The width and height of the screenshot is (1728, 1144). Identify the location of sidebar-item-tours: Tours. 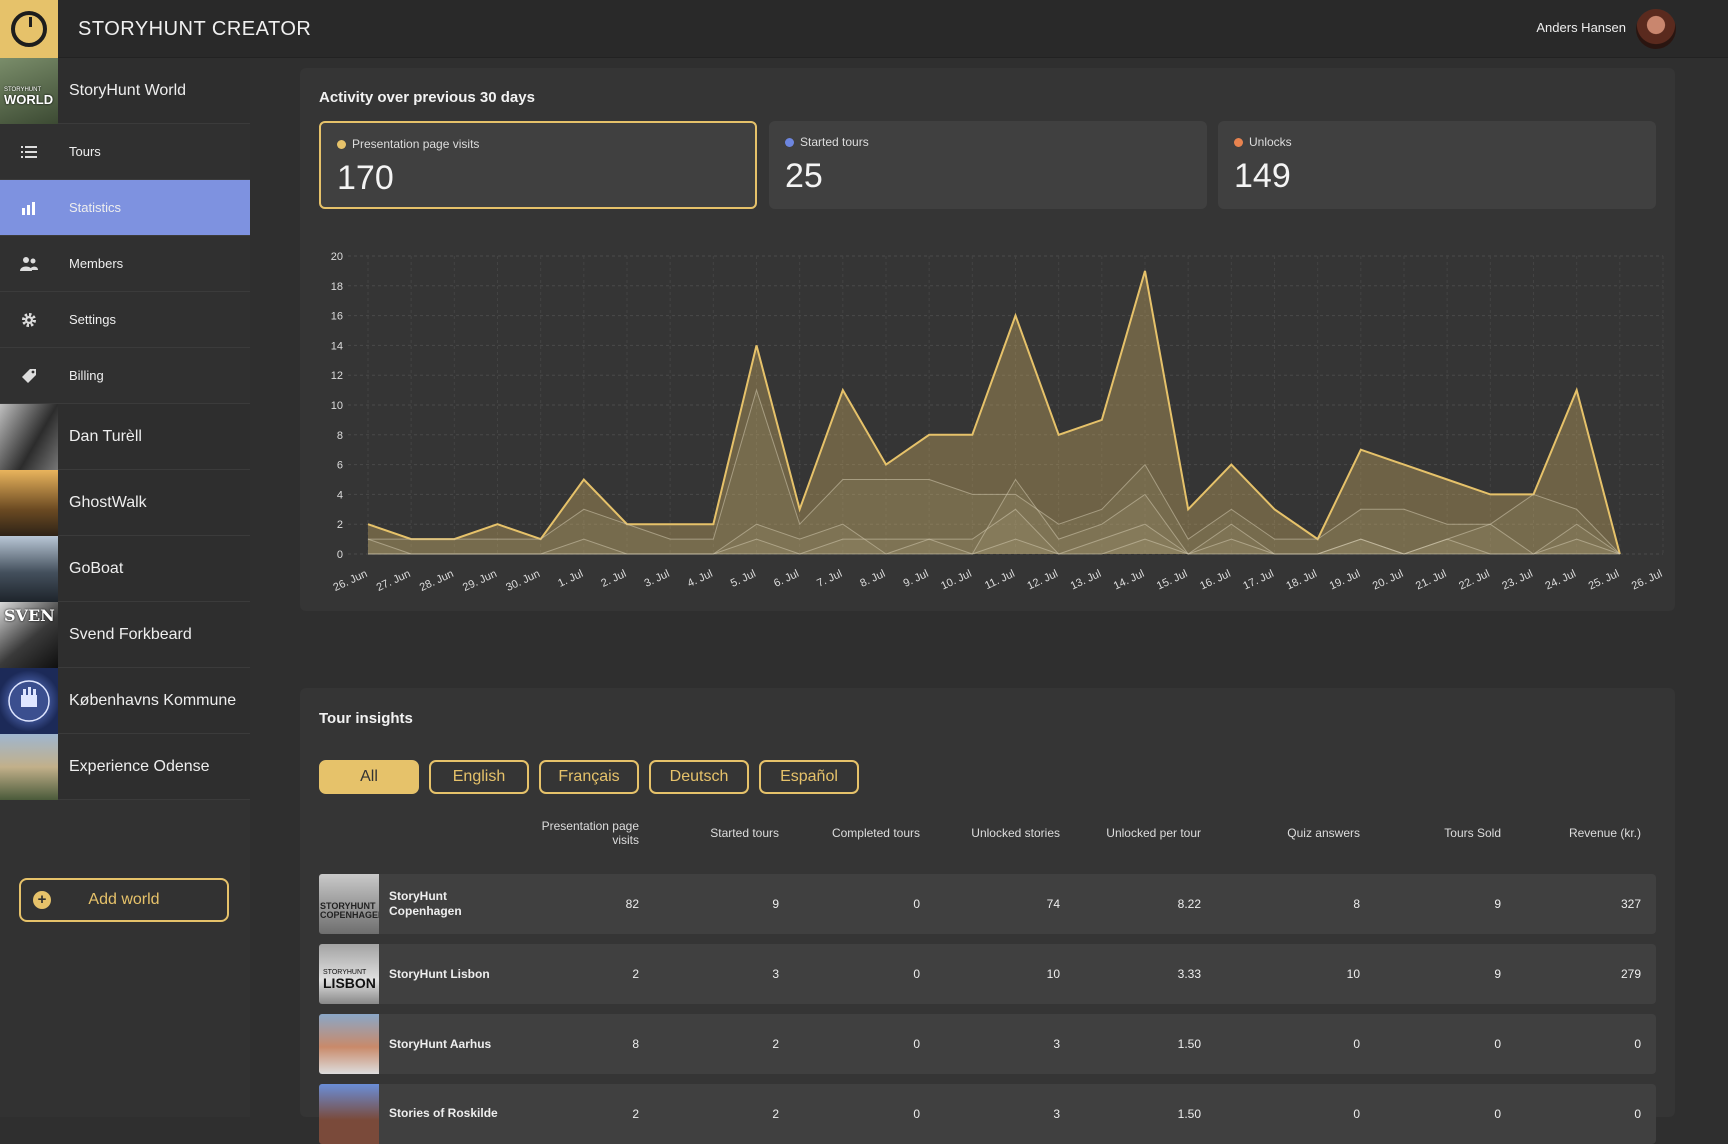
(125, 152).